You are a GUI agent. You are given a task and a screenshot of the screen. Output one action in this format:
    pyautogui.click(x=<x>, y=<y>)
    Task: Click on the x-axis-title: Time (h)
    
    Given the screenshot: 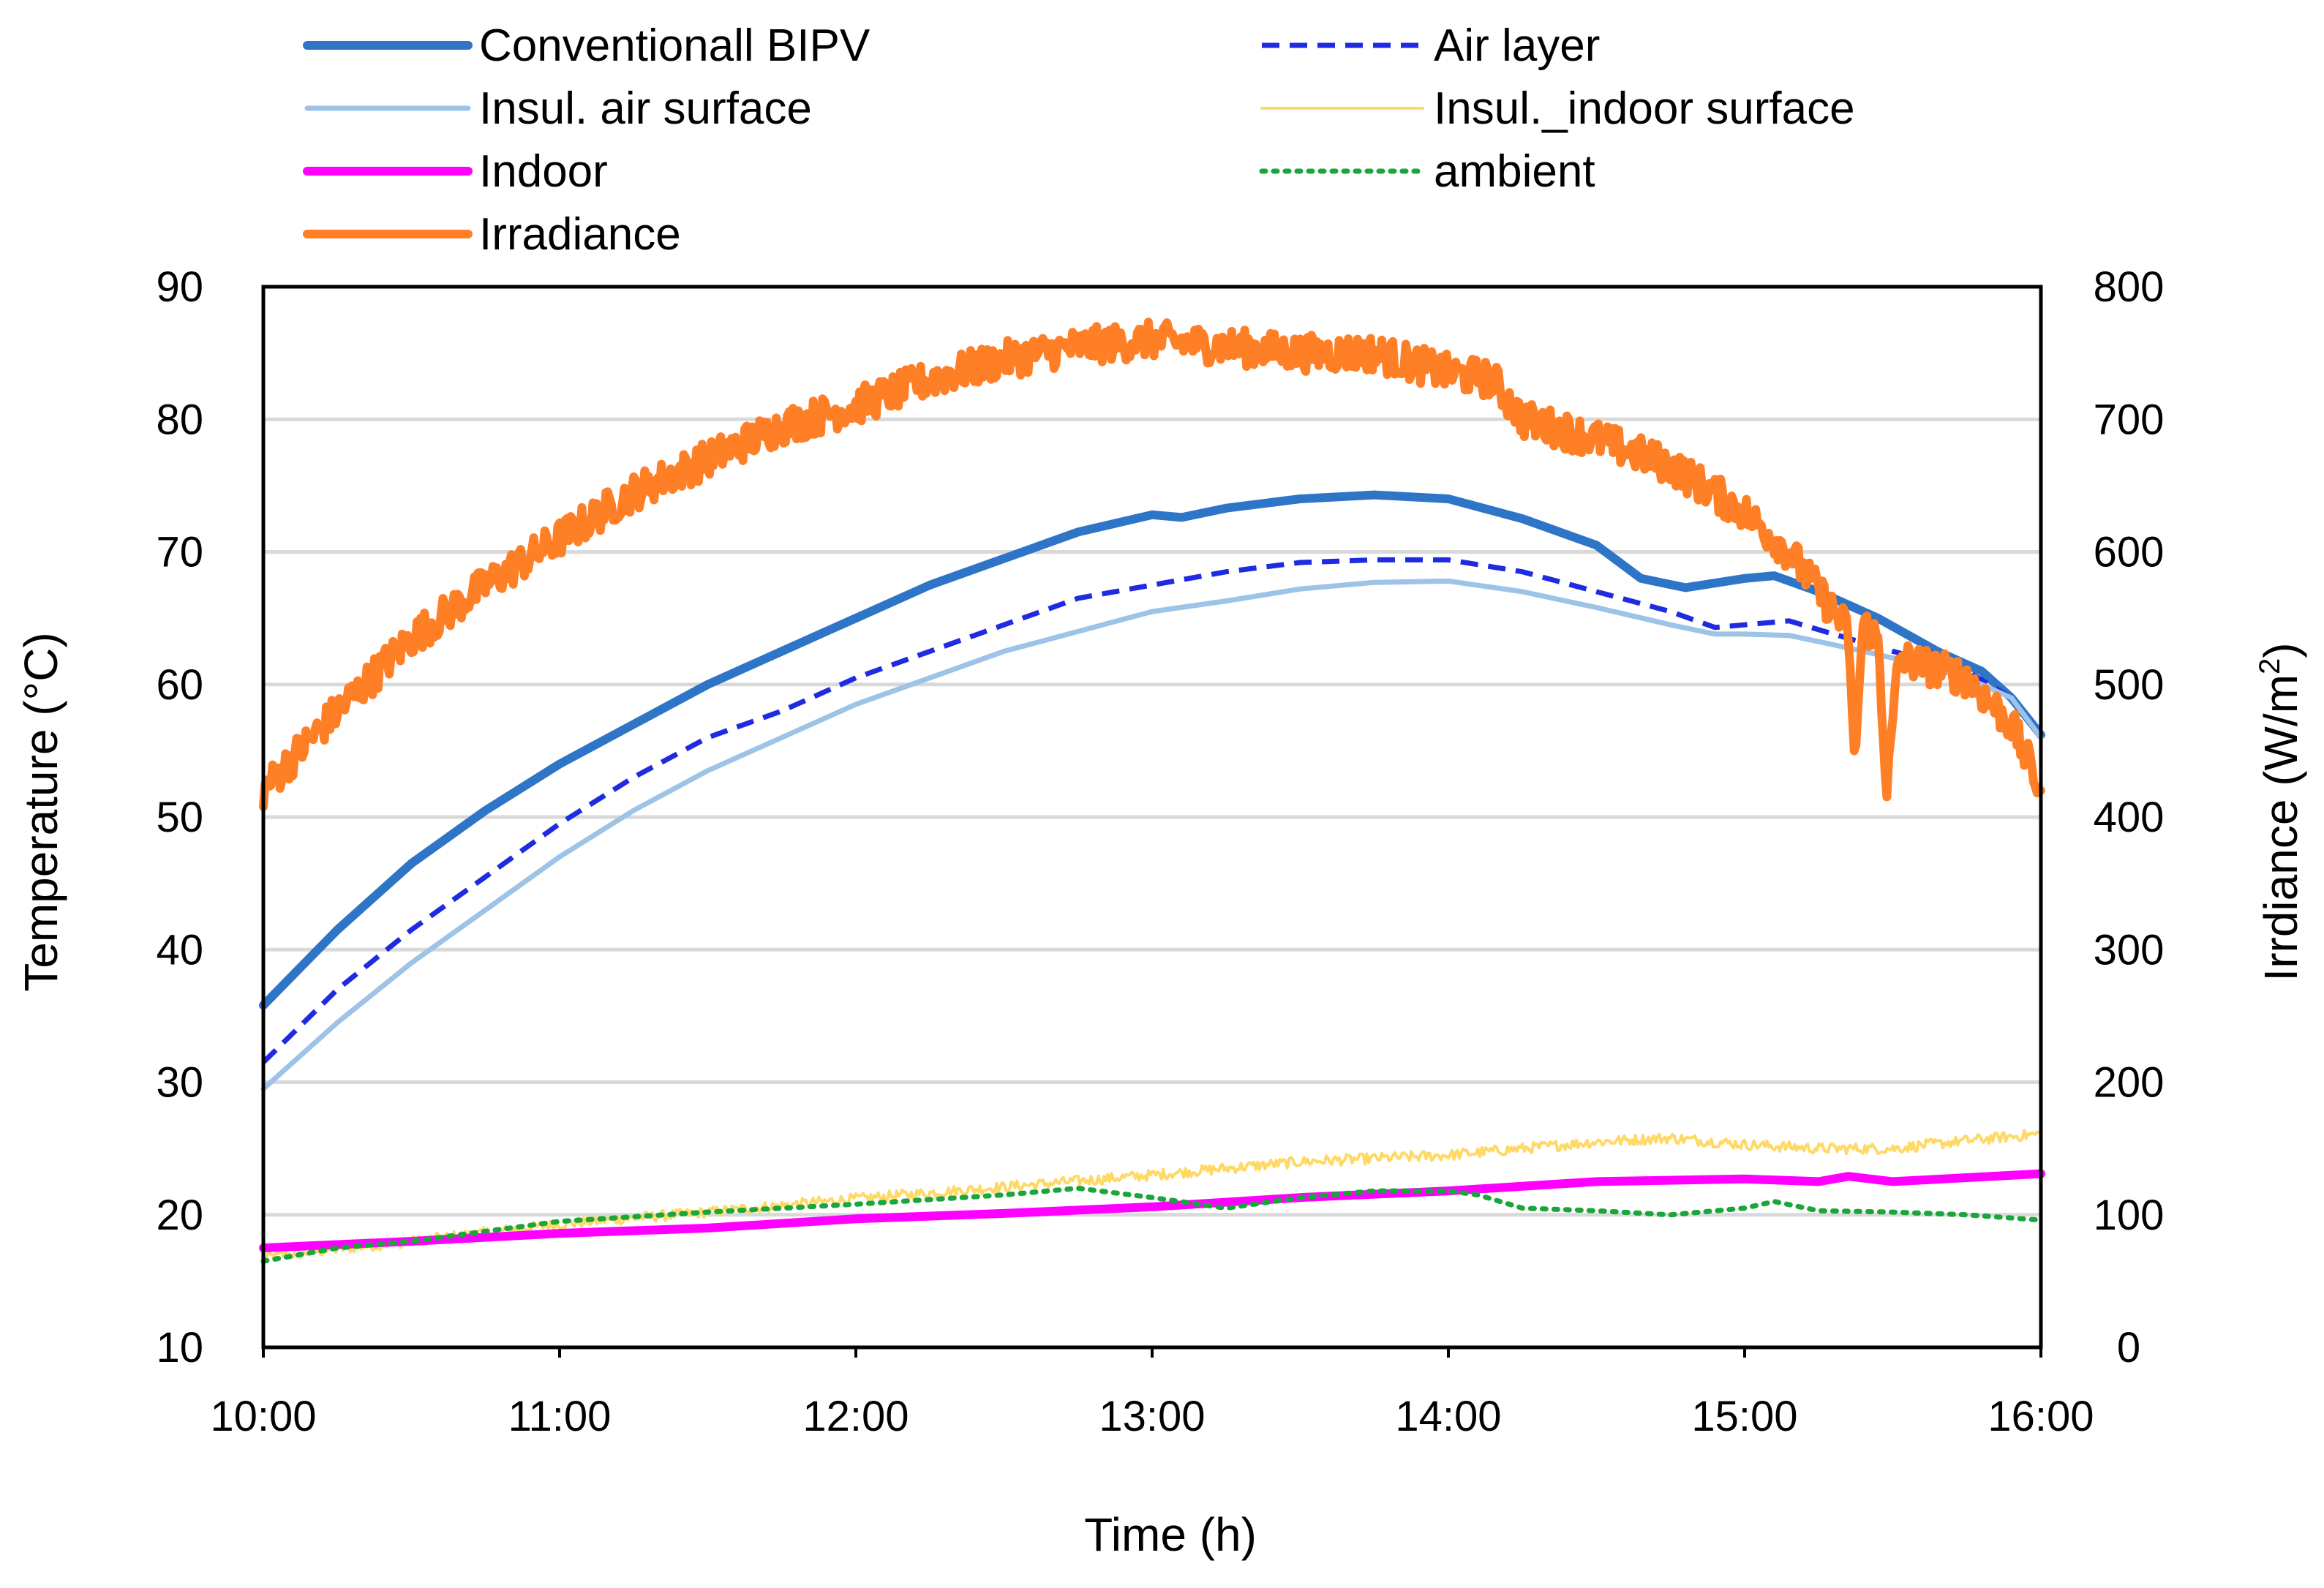 What is the action you would take?
    pyautogui.click(x=1170, y=1534)
    